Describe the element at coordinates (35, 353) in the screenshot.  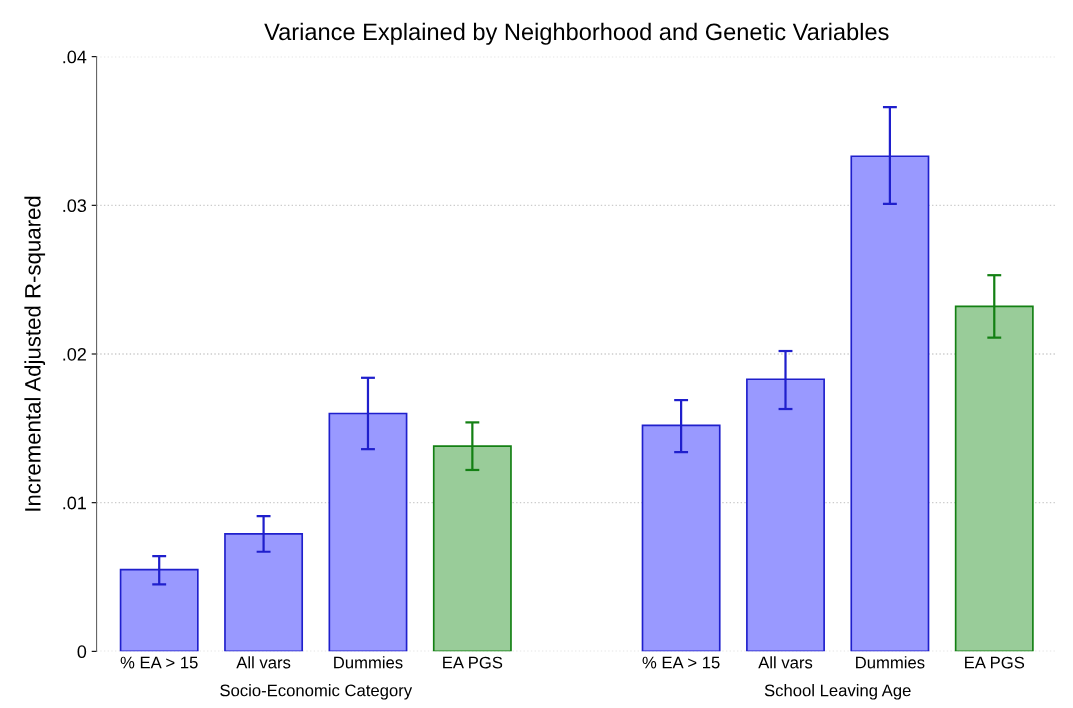
I see `y-axis-title: Incremental Adjusted R-squared` at that location.